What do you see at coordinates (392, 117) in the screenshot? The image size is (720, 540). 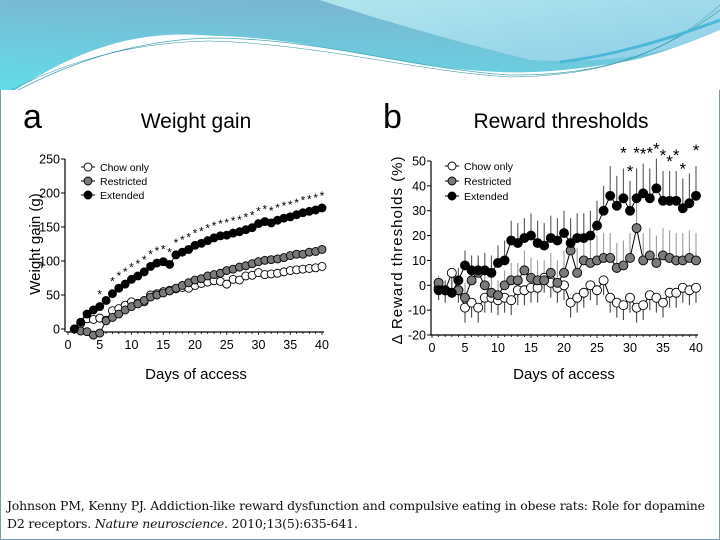 I see `panel-label-b: b` at bounding box center [392, 117].